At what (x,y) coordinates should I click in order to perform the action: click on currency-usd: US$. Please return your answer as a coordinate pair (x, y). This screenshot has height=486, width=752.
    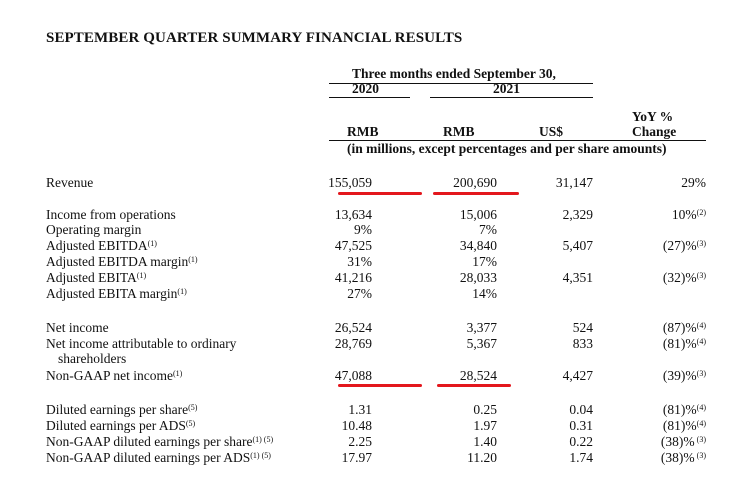
    Looking at the image, I should click on (551, 131).